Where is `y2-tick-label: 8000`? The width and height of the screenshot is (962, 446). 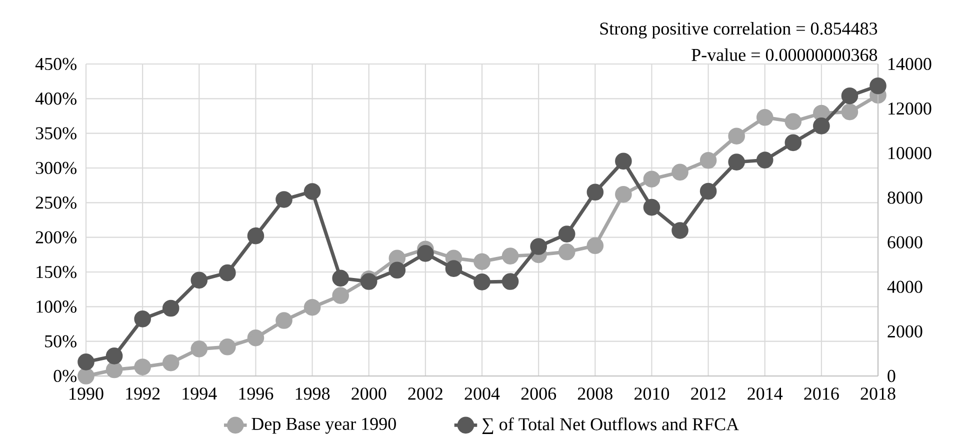
y2-tick-label: 8000 is located at coordinates (905, 198).